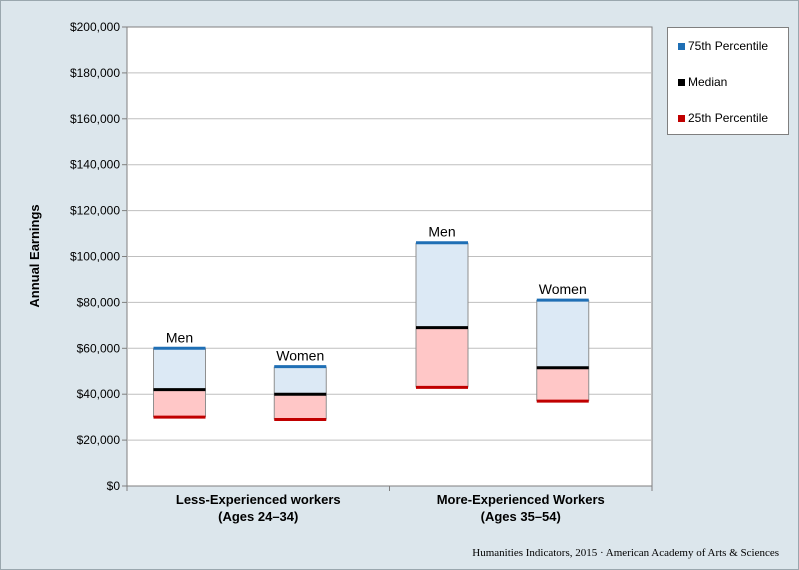 Image resolution: width=799 pixels, height=570 pixels. I want to click on legend-label-median: Median, so click(708, 82).